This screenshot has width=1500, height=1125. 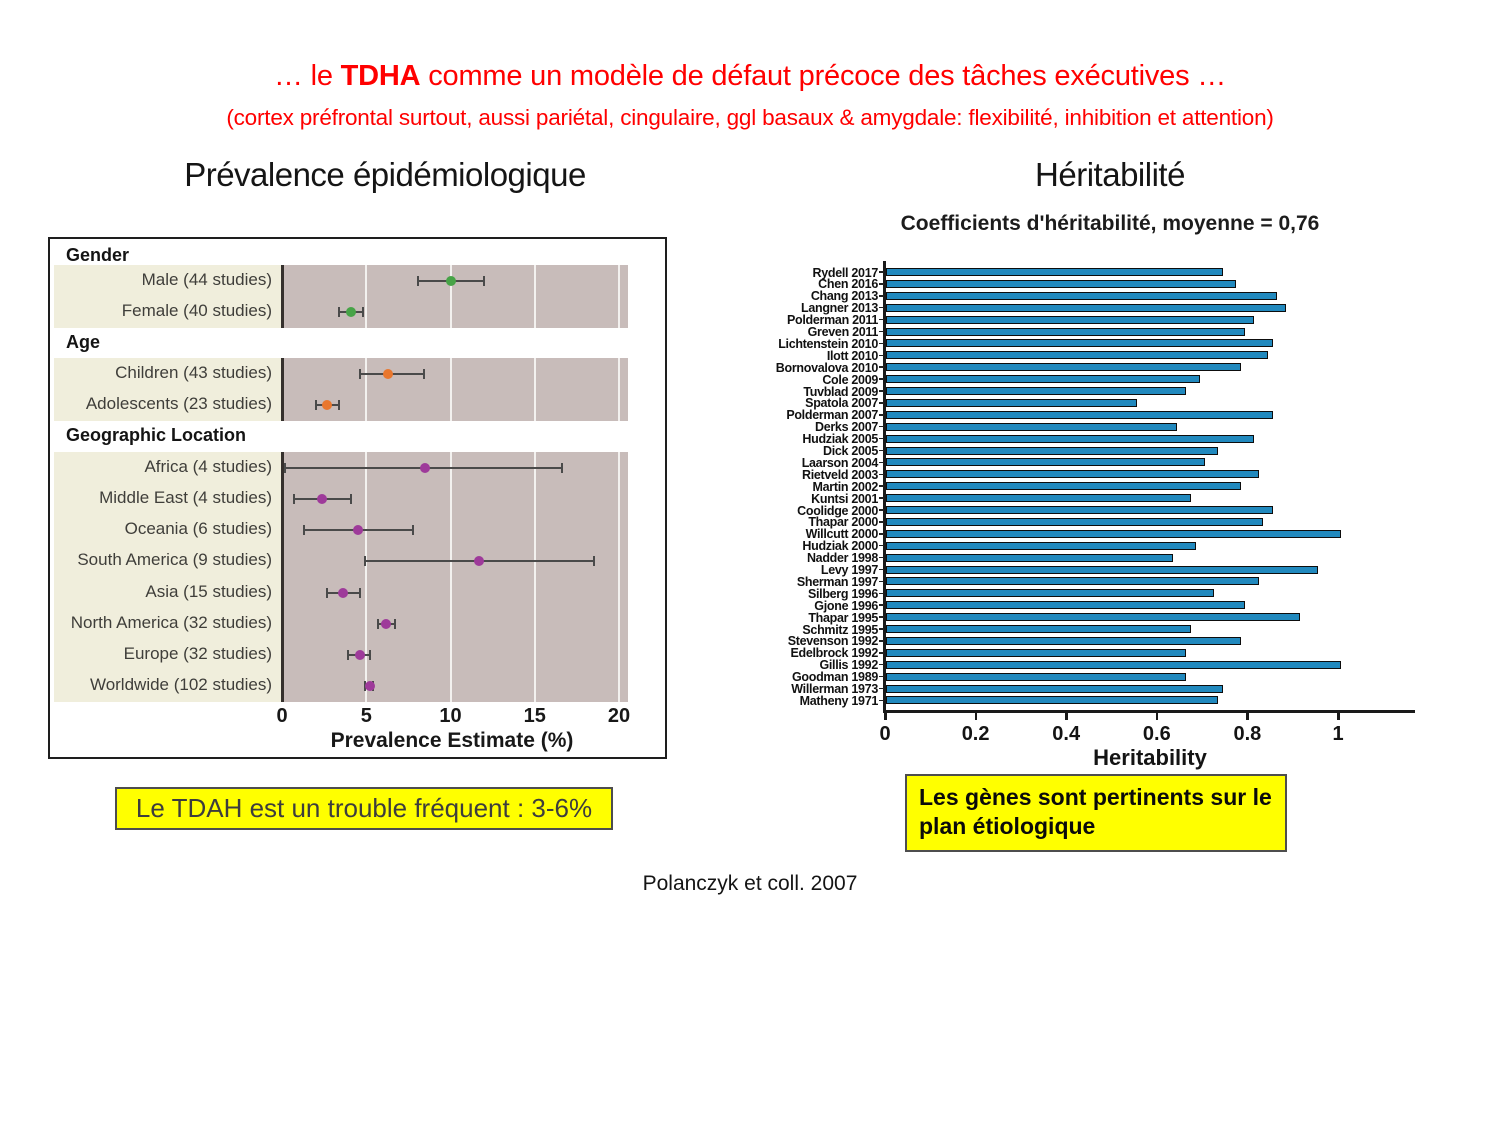 What do you see at coordinates (1007, 826) in the screenshot?
I see `genes-callout-line2: plan étiologique` at bounding box center [1007, 826].